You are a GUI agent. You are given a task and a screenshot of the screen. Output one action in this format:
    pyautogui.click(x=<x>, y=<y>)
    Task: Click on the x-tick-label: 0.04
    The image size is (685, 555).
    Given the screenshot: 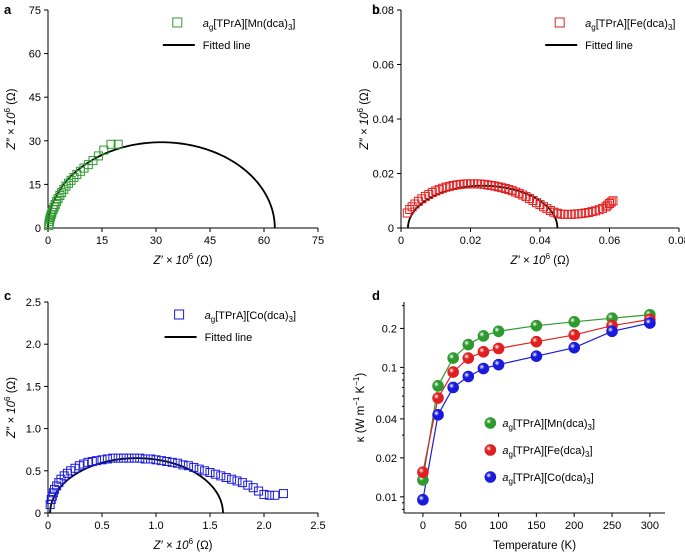 What is the action you would take?
    pyautogui.click(x=539, y=241)
    